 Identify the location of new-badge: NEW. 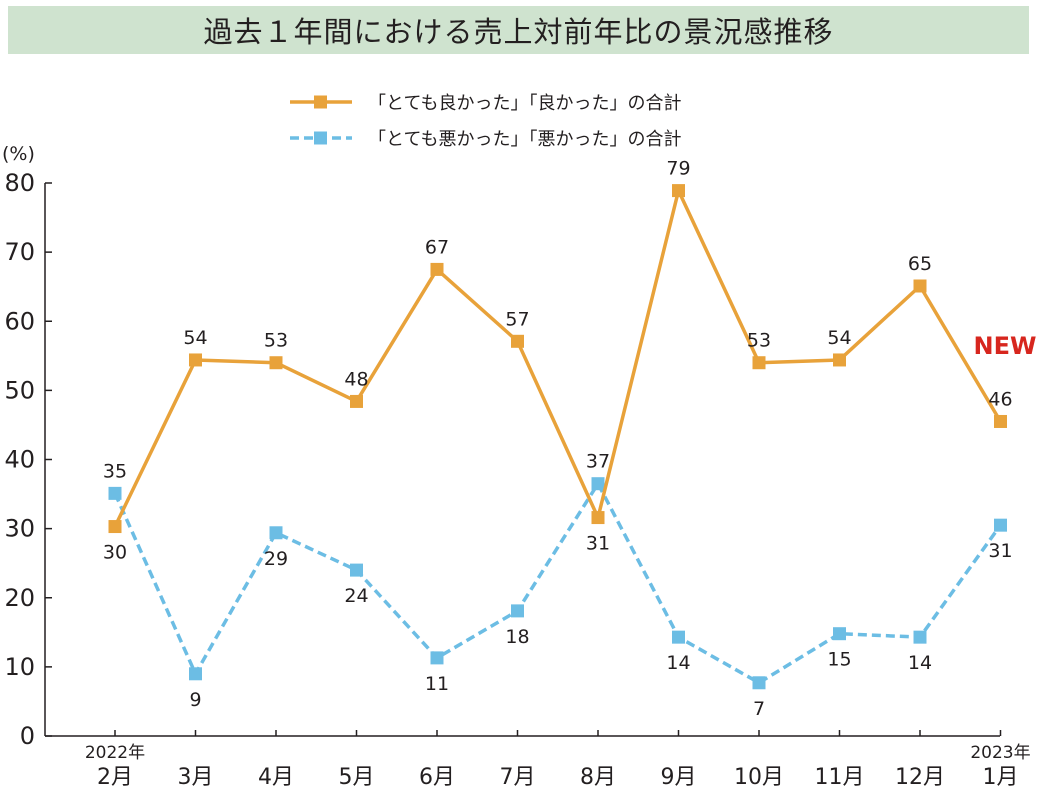
(1005, 346).